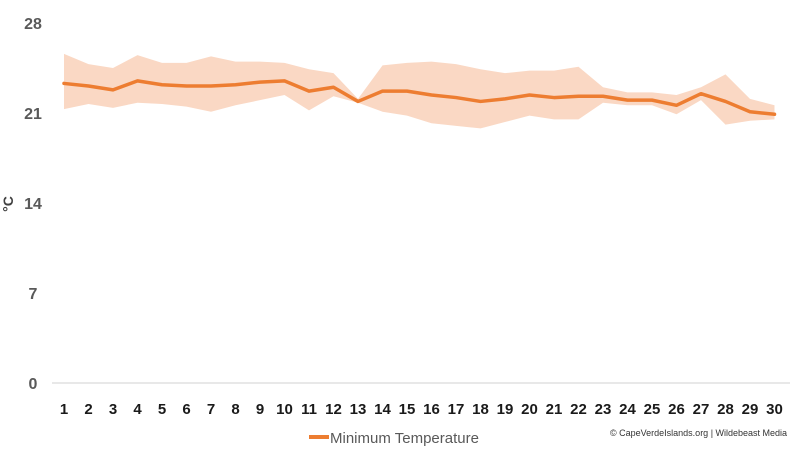 The image size is (800, 450). Describe the element at coordinates (137, 409) in the screenshot. I see `x-tick-label: 4` at that location.